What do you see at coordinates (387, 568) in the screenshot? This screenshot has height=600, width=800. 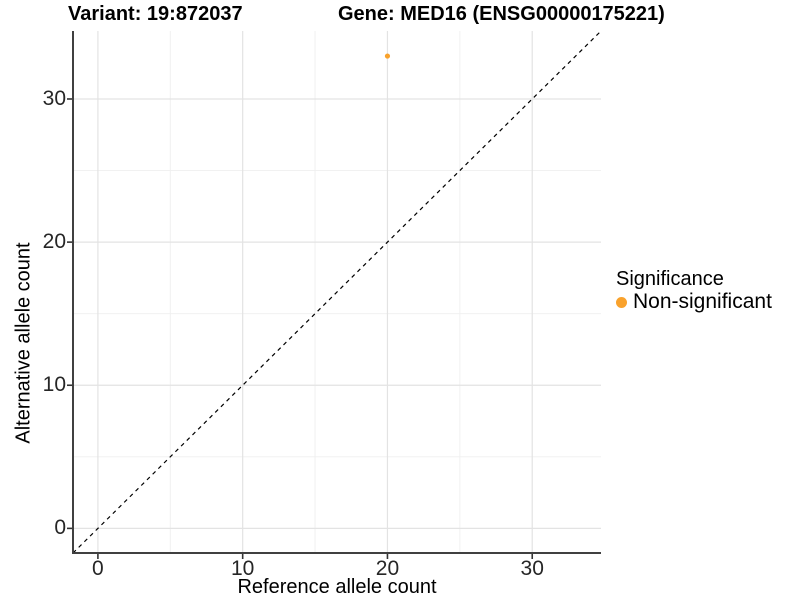 I see `x-tick-label: 20` at bounding box center [387, 568].